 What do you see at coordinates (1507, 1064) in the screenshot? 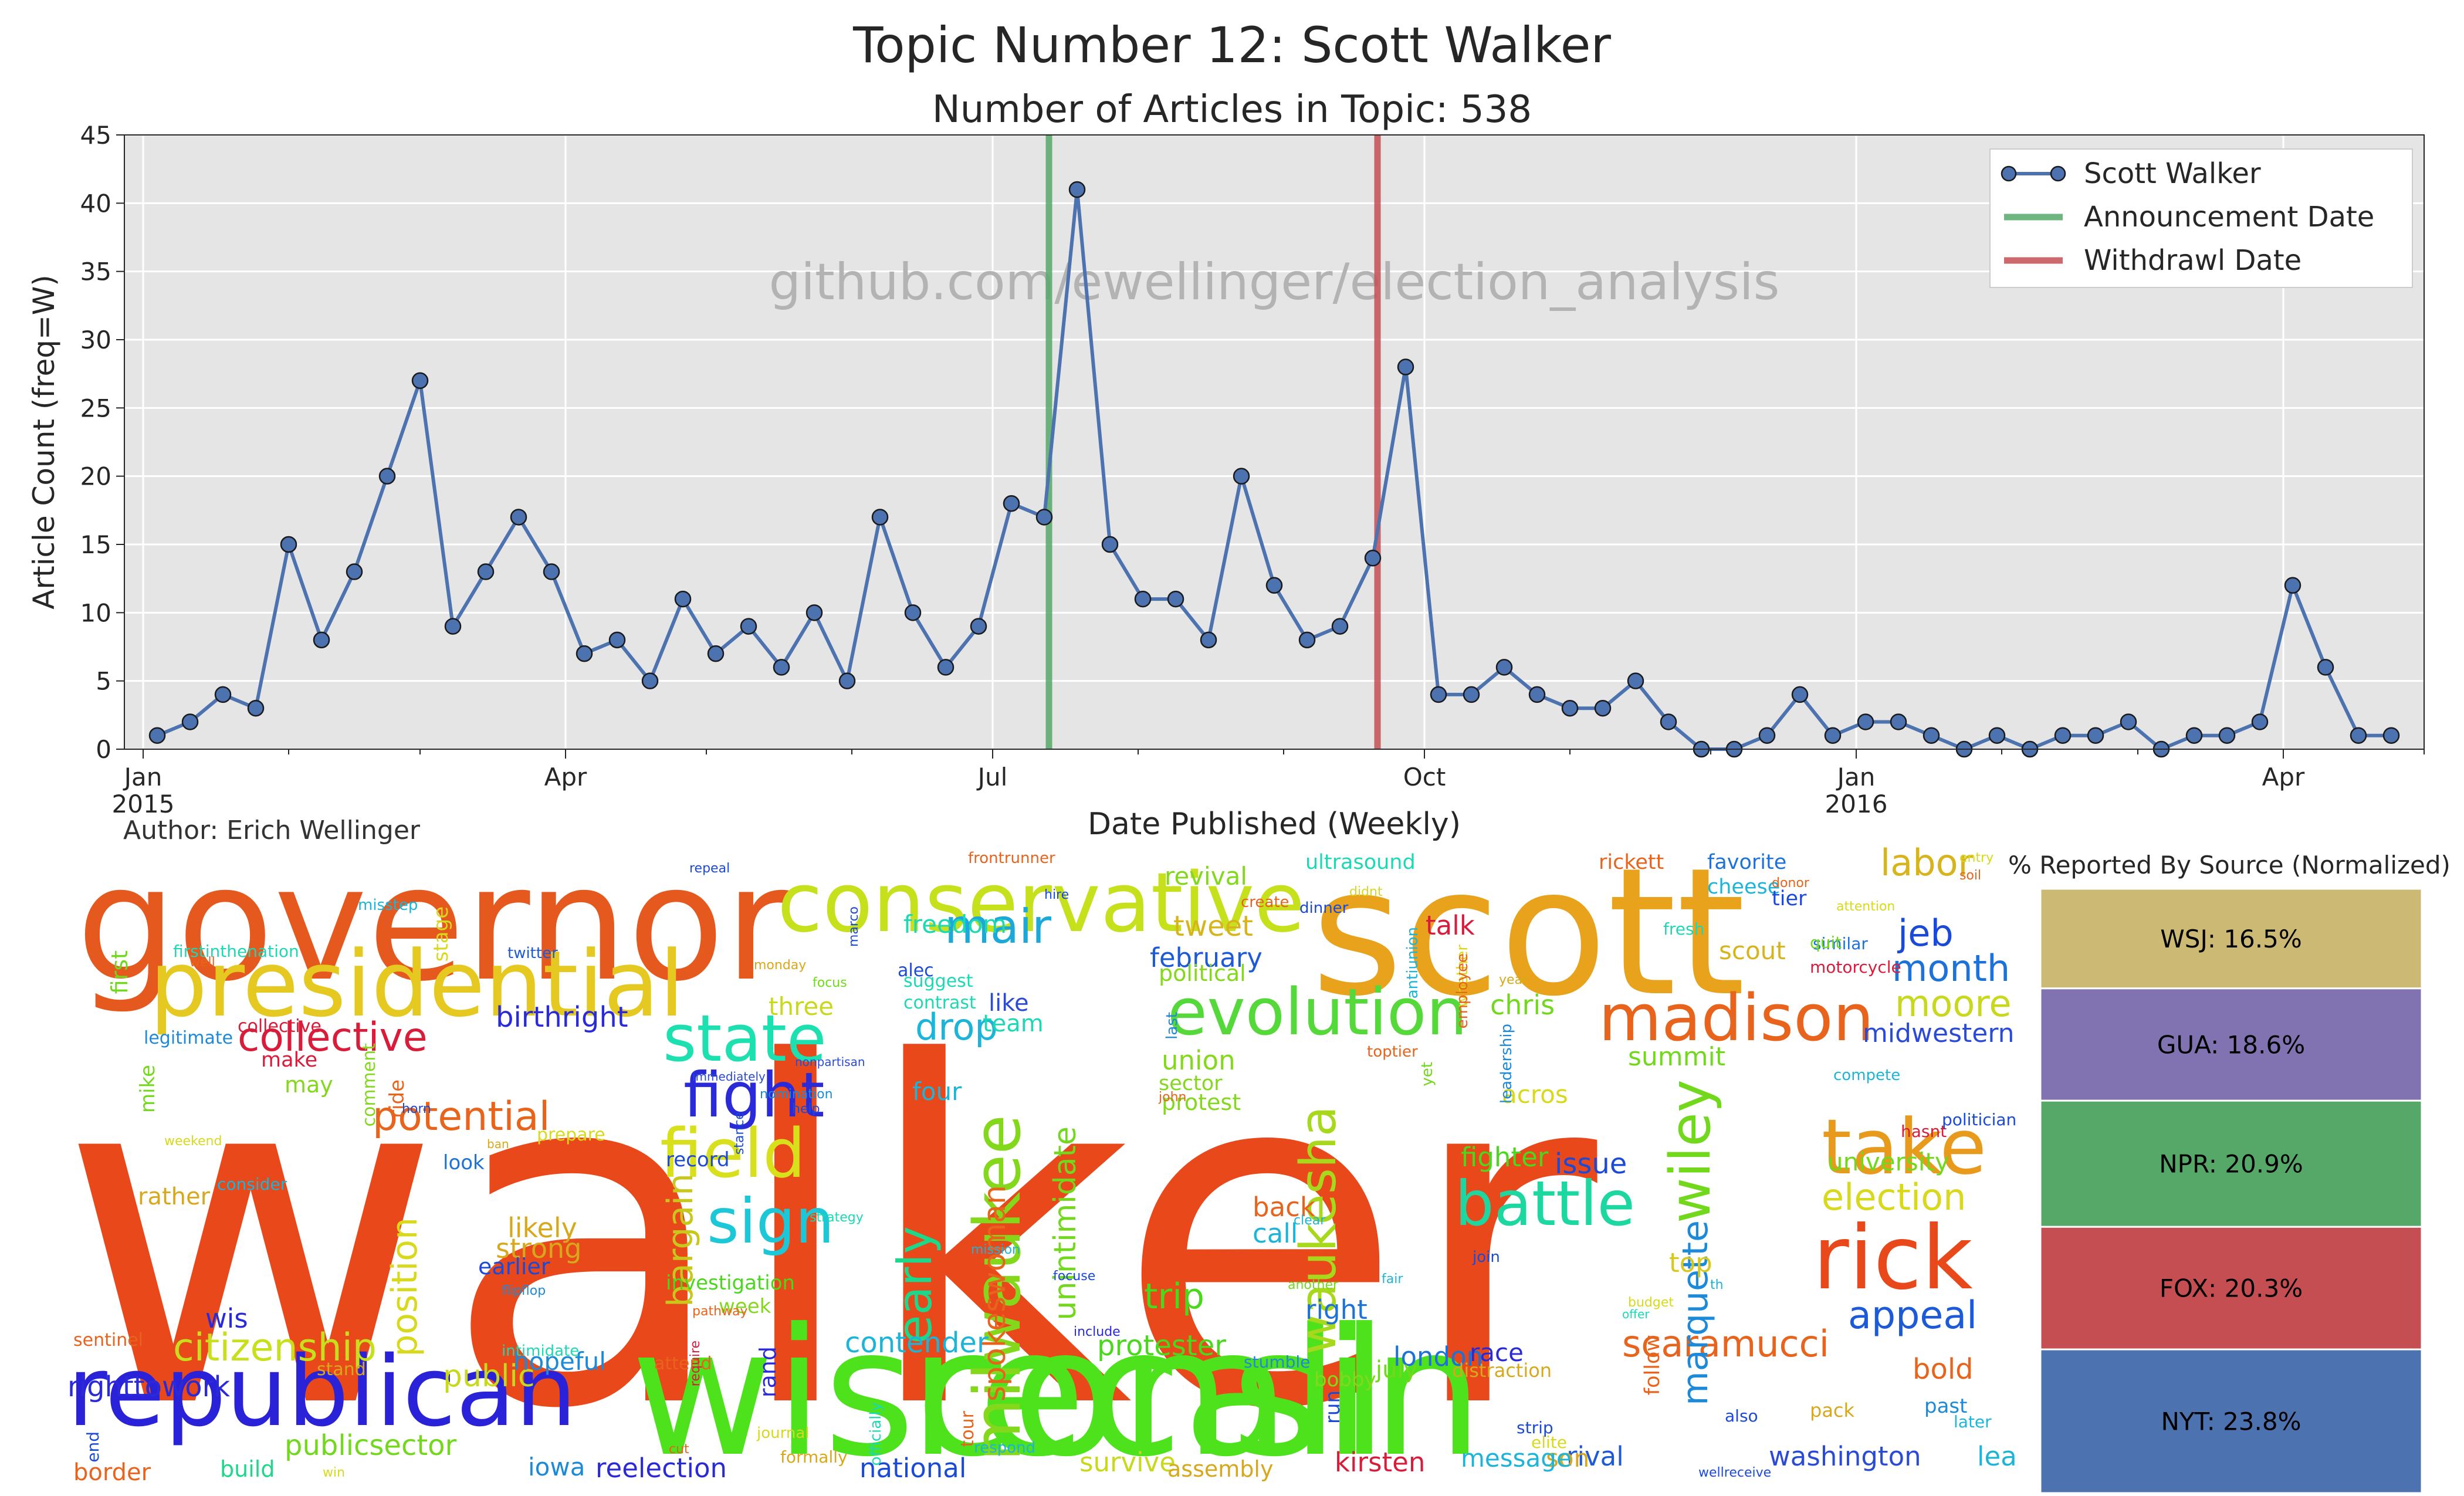
I see `wordcloud-word: leadership` at bounding box center [1507, 1064].